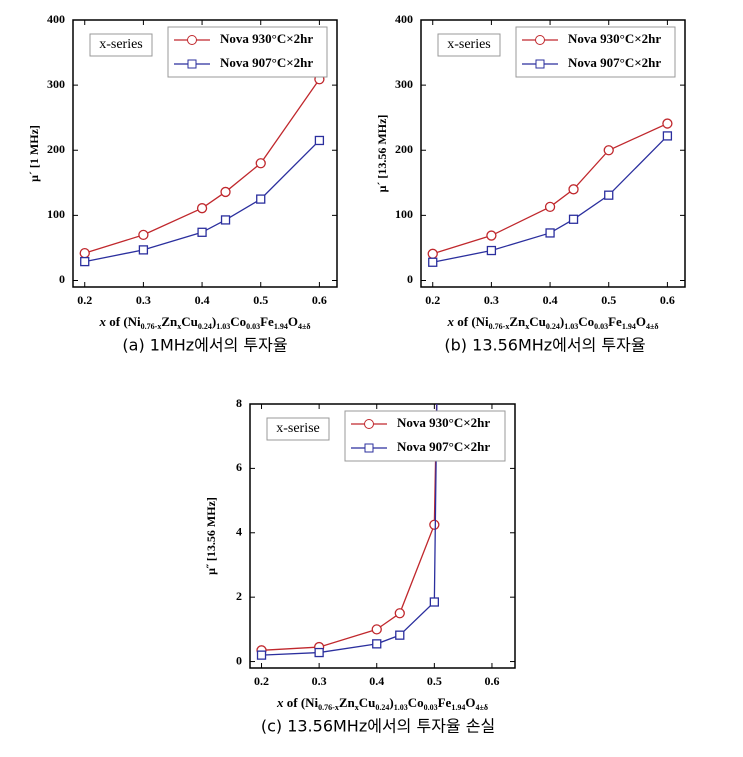 The image size is (743, 757). What do you see at coordinates (239, 532) in the screenshot?
I see `y-tick-label: 4` at bounding box center [239, 532].